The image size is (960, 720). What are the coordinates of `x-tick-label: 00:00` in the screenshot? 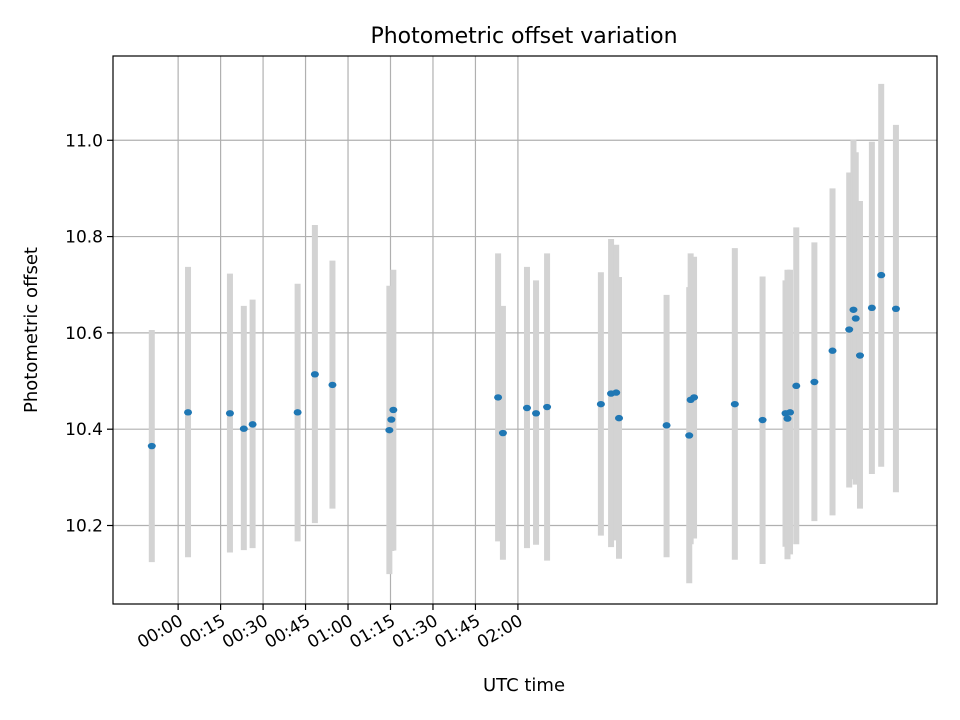 It's located at (160, 632).